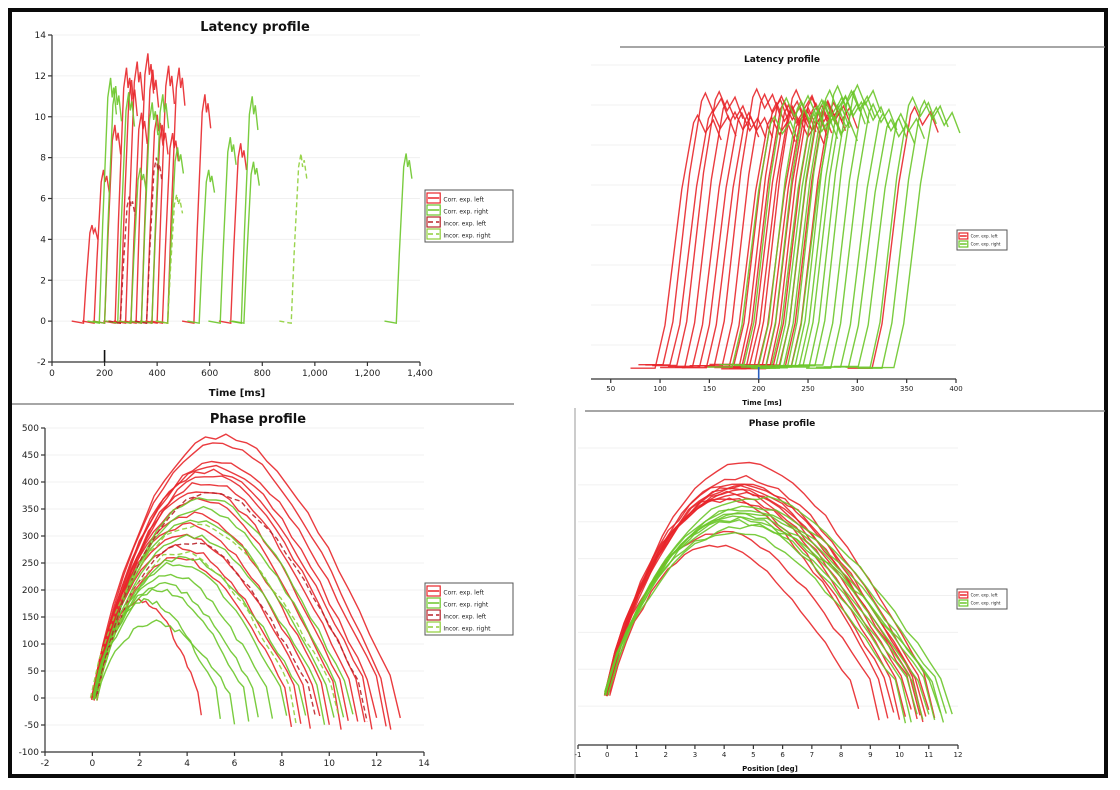  What do you see at coordinates (709, 389) in the screenshot?
I see `x-tick-label: 150` at bounding box center [709, 389].